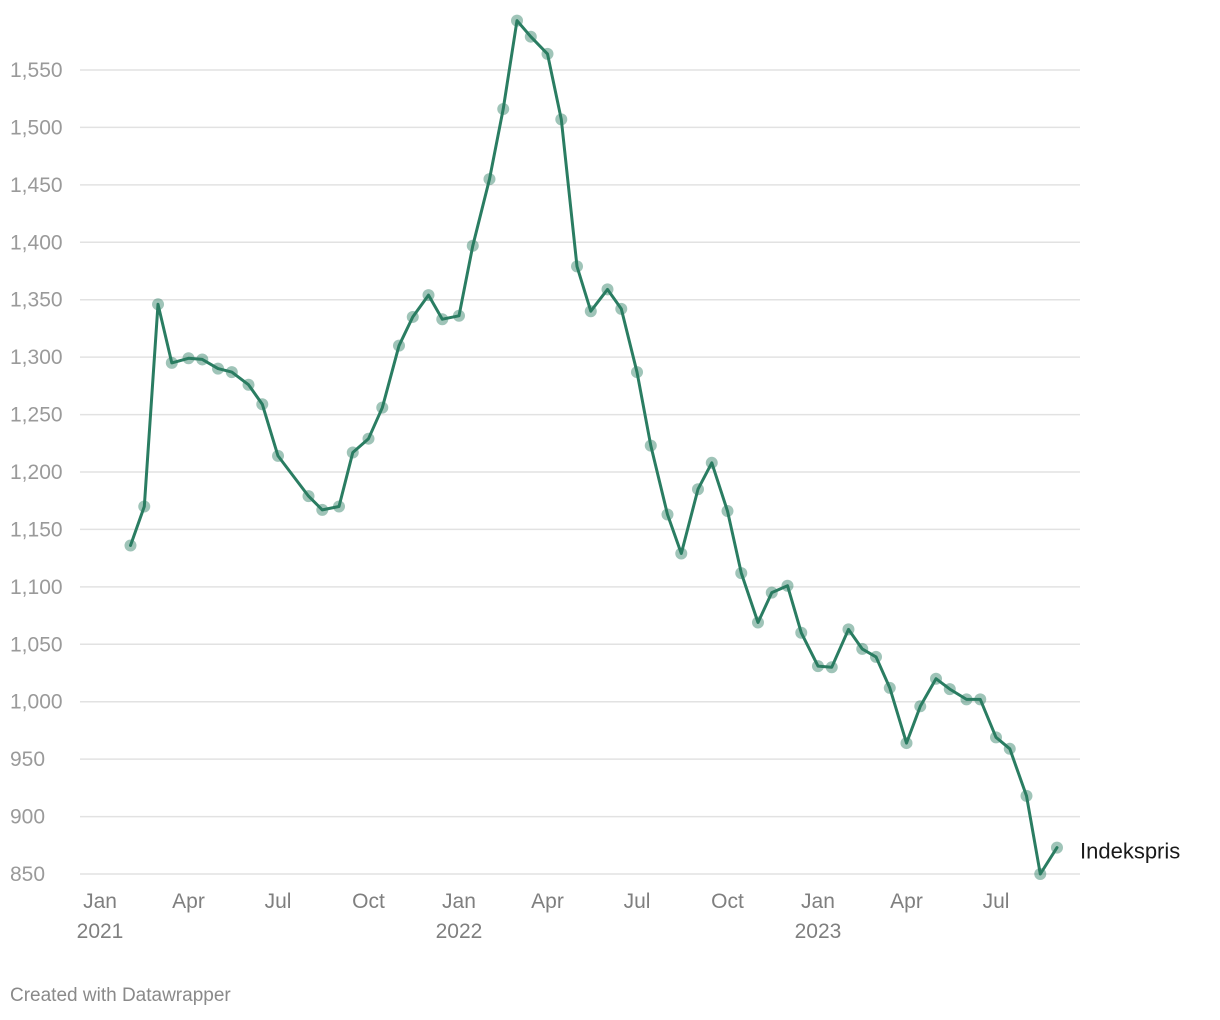  I want to click on credit-text: Created with Datawrapper, so click(120, 995).